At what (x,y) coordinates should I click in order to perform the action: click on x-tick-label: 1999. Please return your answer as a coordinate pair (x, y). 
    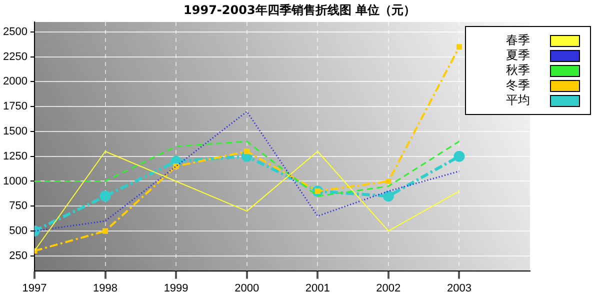
    Looking at the image, I should click on (176, 288).